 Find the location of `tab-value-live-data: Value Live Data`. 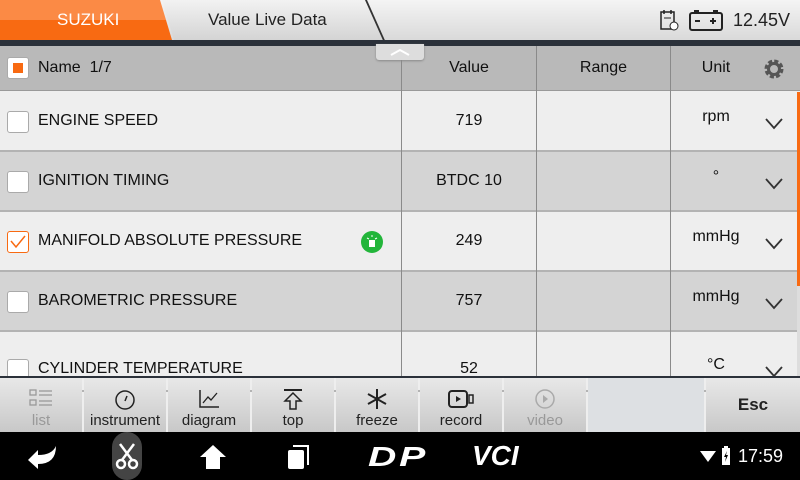

tab-value-live-data: Value Live Data is located at coordinates (273, 20).